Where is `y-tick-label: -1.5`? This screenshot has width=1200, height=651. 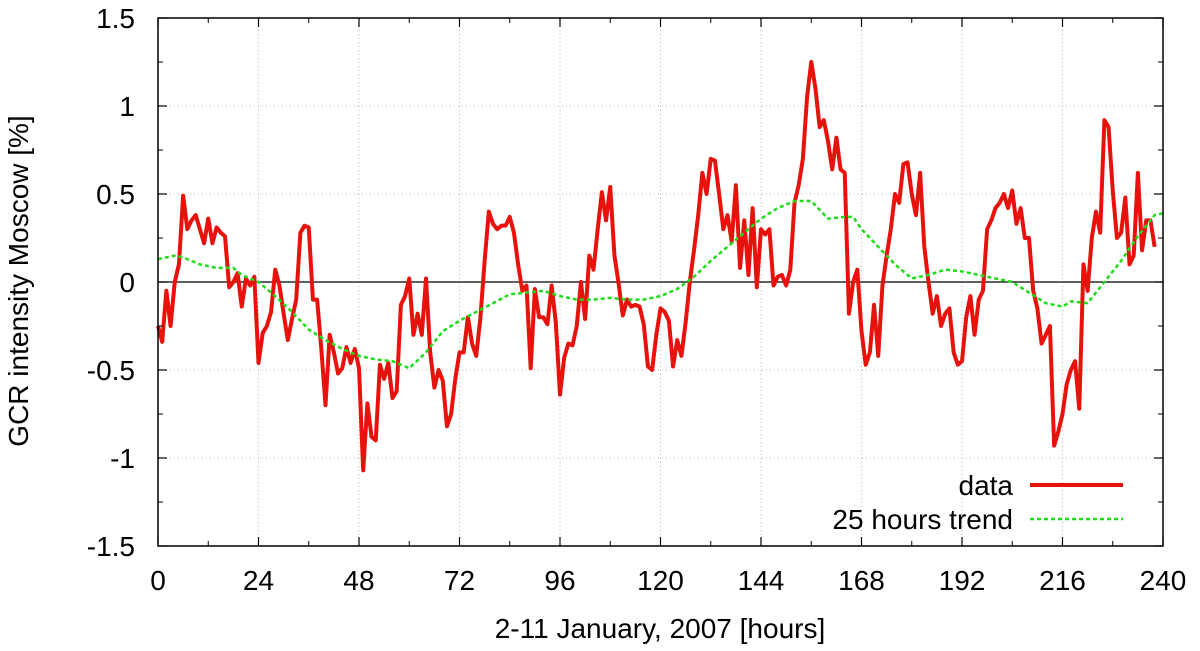 y-tick-label: -1.5 is located at coordinates (111, 546).